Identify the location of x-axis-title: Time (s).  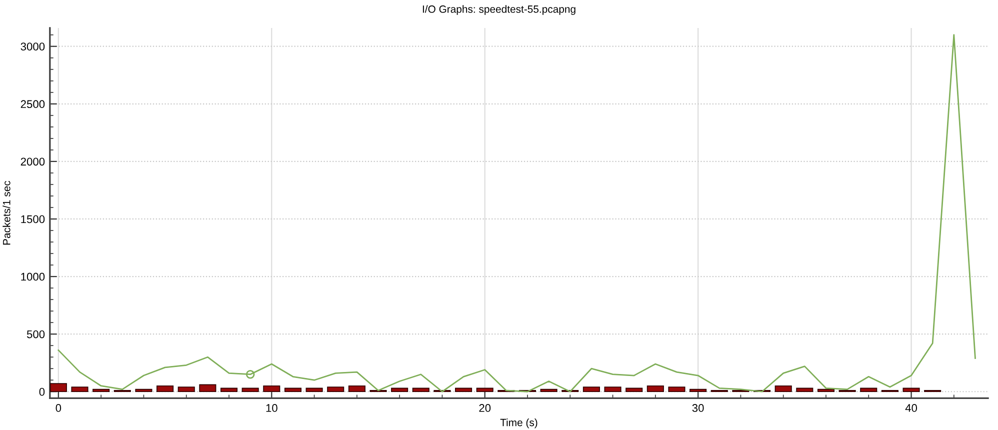
(519, 423).